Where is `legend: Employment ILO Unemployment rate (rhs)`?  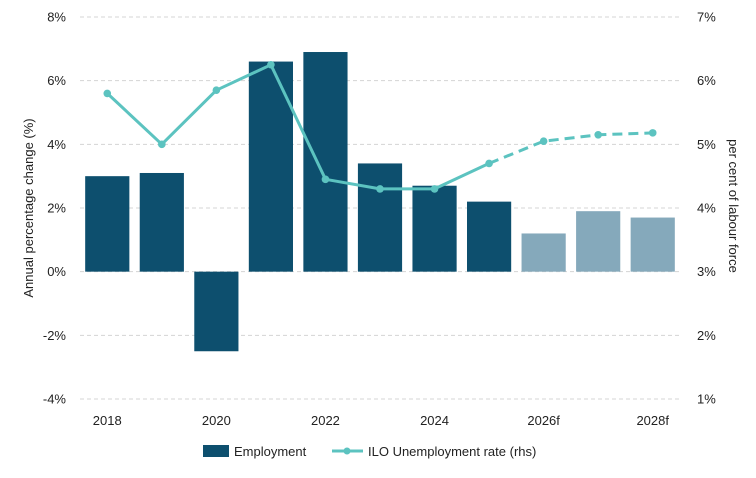
legend: Employment ILO Unemployment rate (rhs) is located at coordinates (369, 451).